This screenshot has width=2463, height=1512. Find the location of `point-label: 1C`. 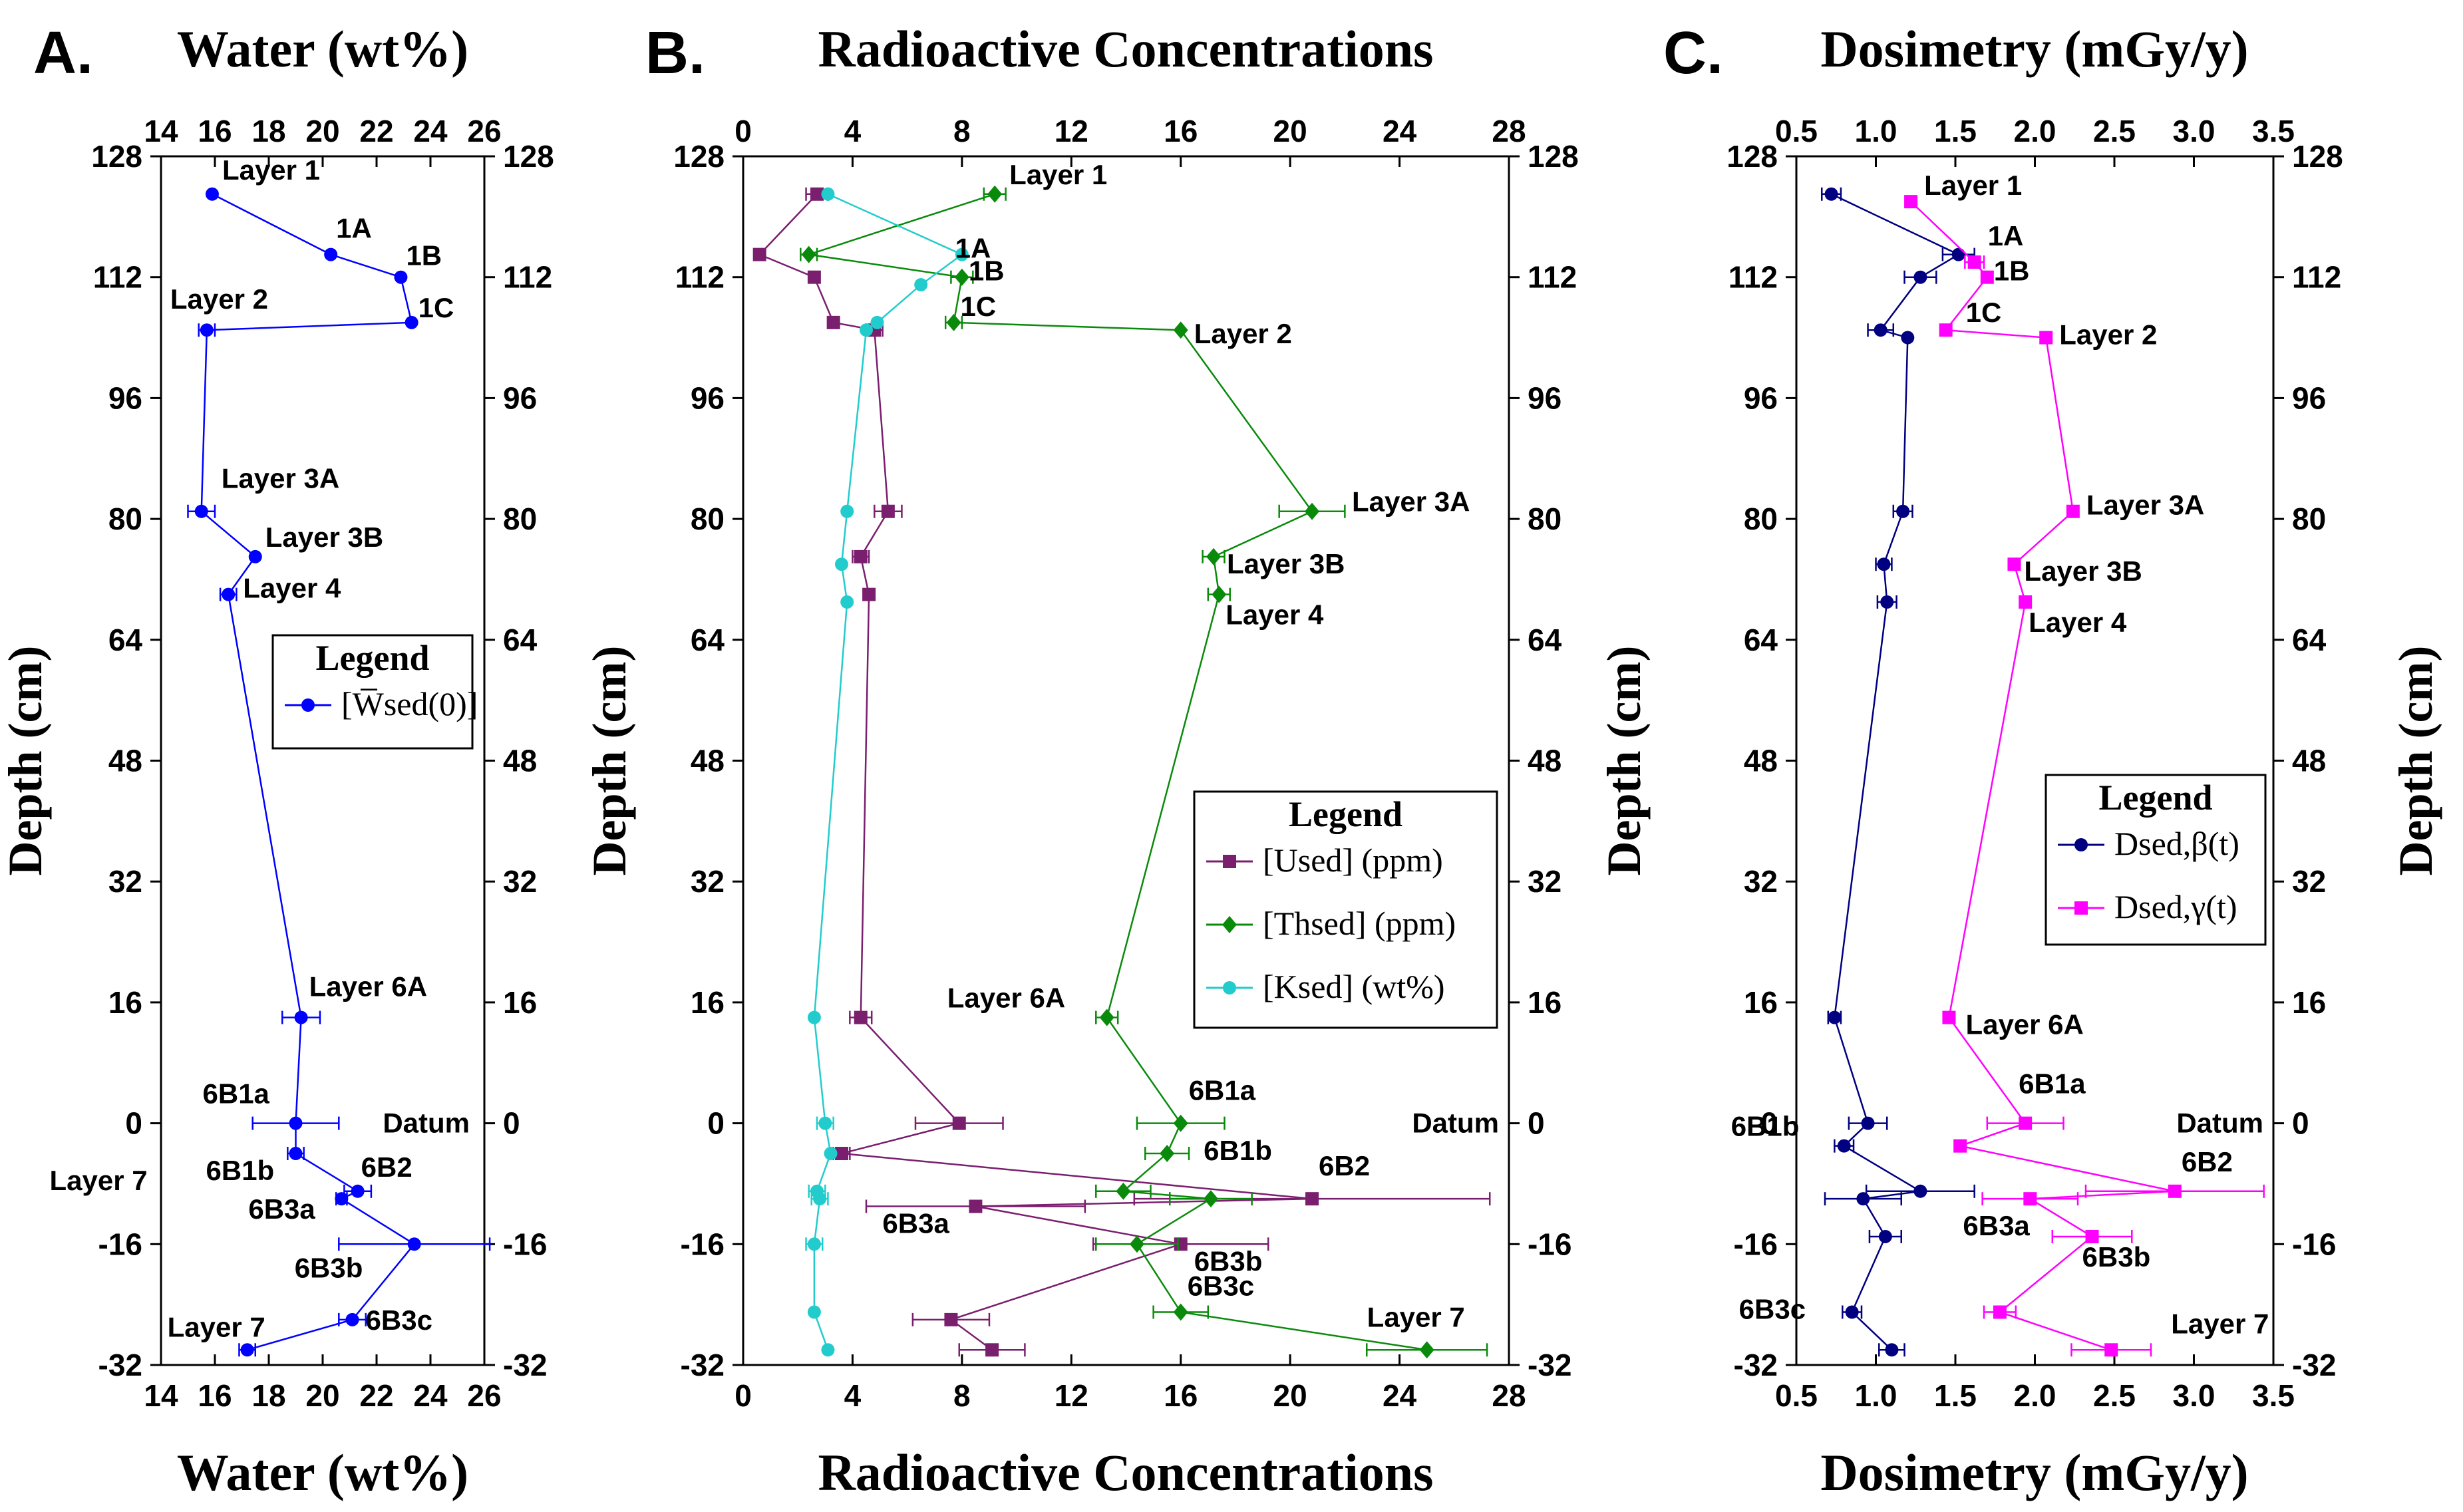

point-label: 1C is located at coordinates (1984, 312).